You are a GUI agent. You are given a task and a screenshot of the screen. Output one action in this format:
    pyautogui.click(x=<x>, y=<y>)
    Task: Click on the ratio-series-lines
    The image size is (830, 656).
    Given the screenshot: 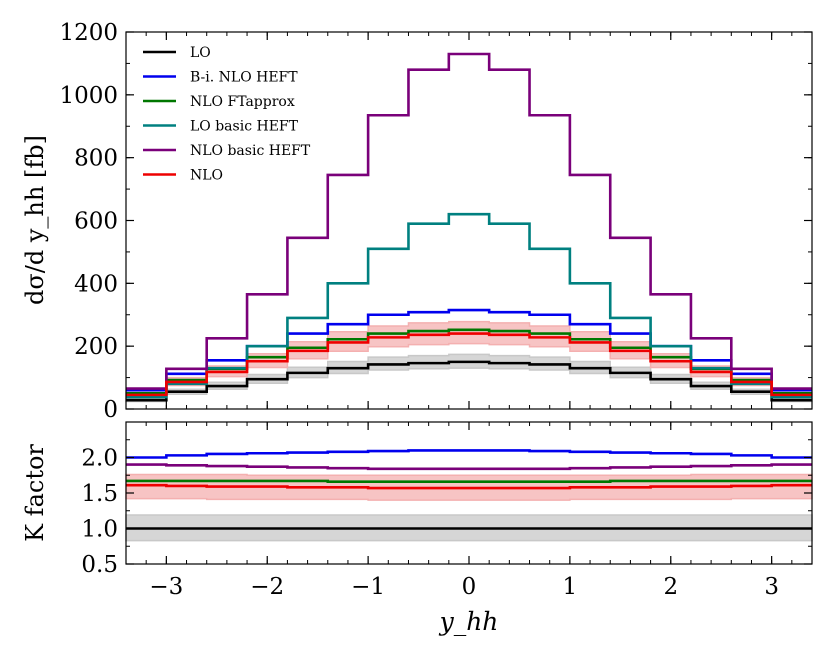 What is the action you would take?
    pyautogui.click(x=469, y=489)
    